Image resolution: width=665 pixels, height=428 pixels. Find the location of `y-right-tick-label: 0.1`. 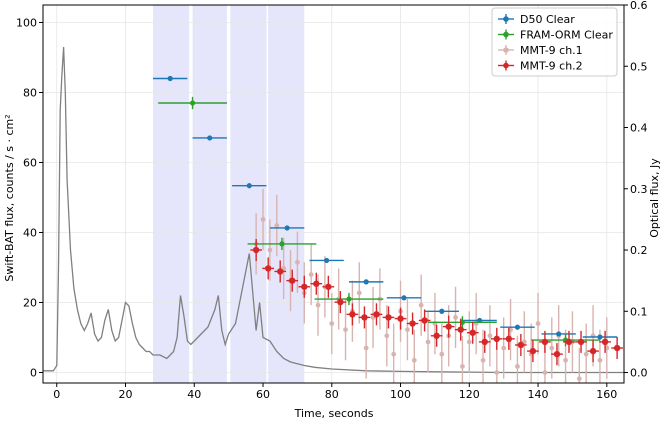

y-right-tick-label: 0.1 is located at coordinates (639, 311).